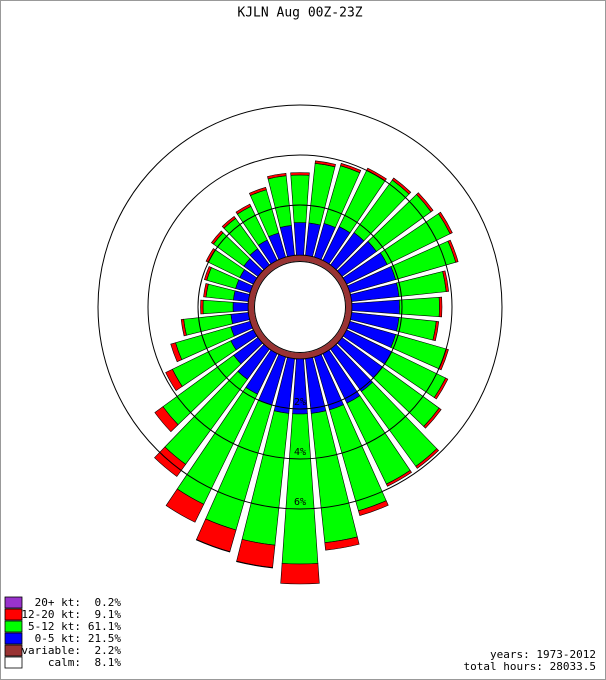  I want to click on ring-label: 6%, so click(300, 502).